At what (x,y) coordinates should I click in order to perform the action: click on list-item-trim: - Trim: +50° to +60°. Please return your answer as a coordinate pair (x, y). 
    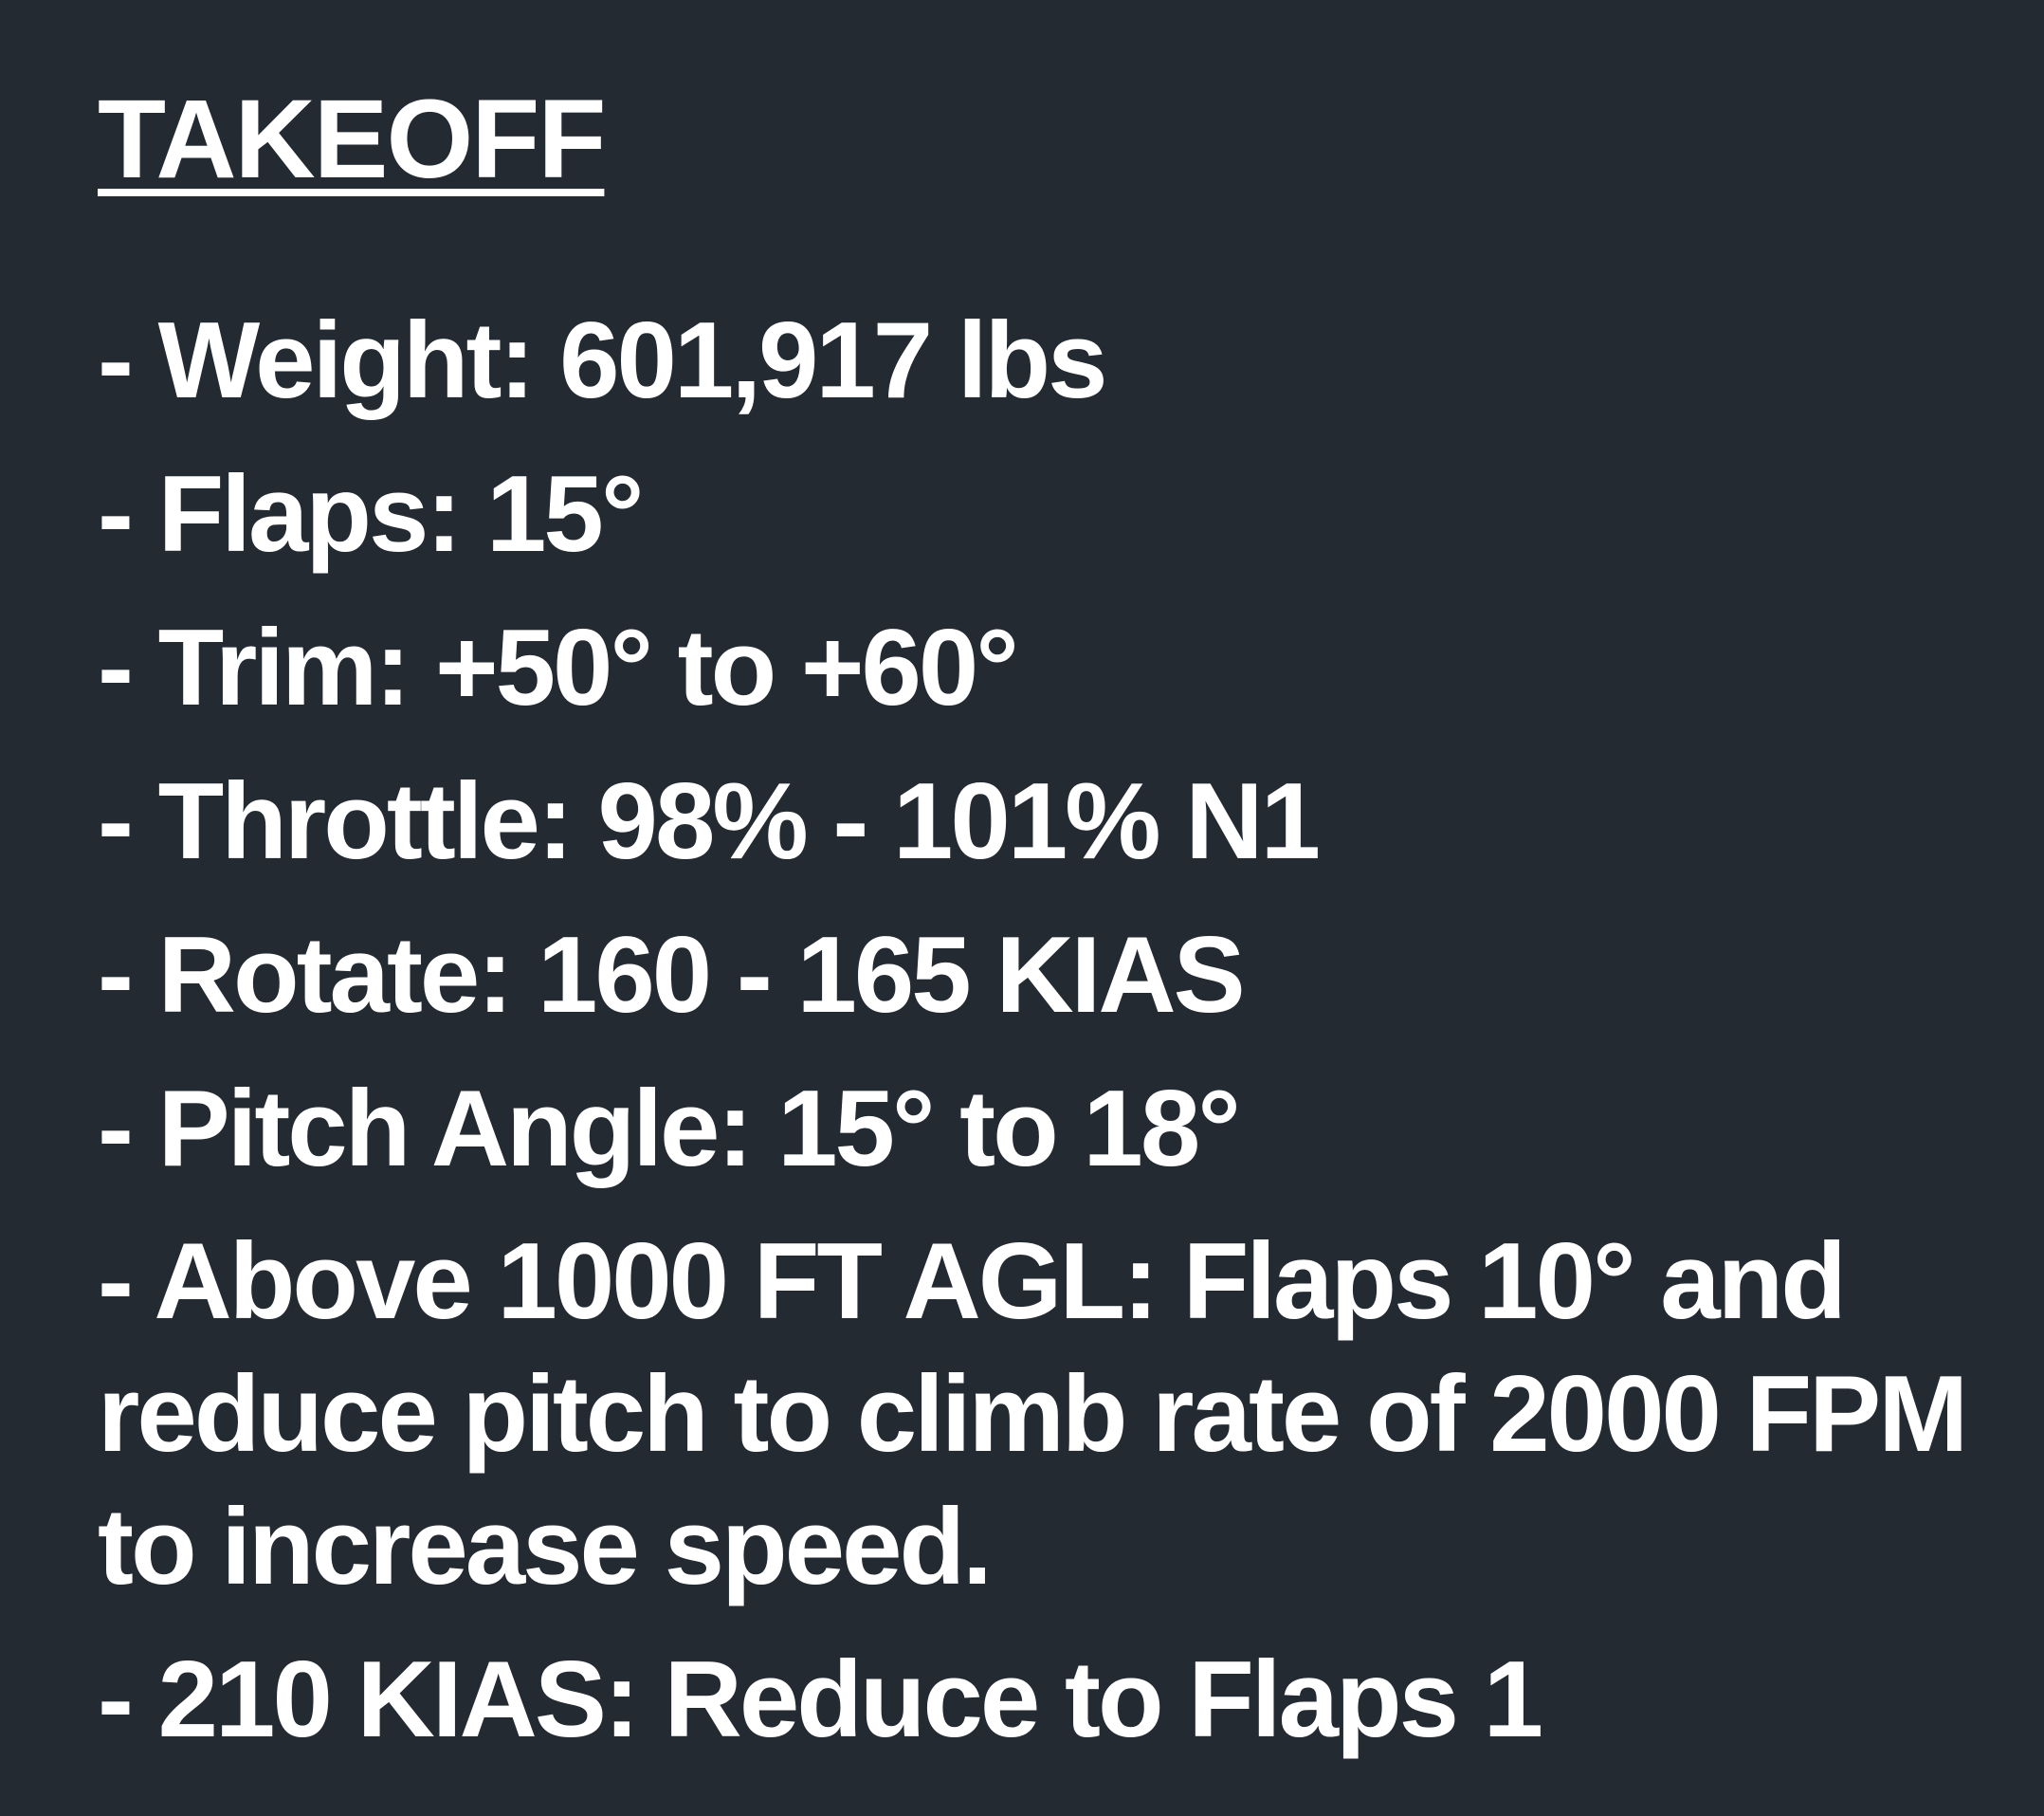
    Looking at the image, I should click on (558, 668).